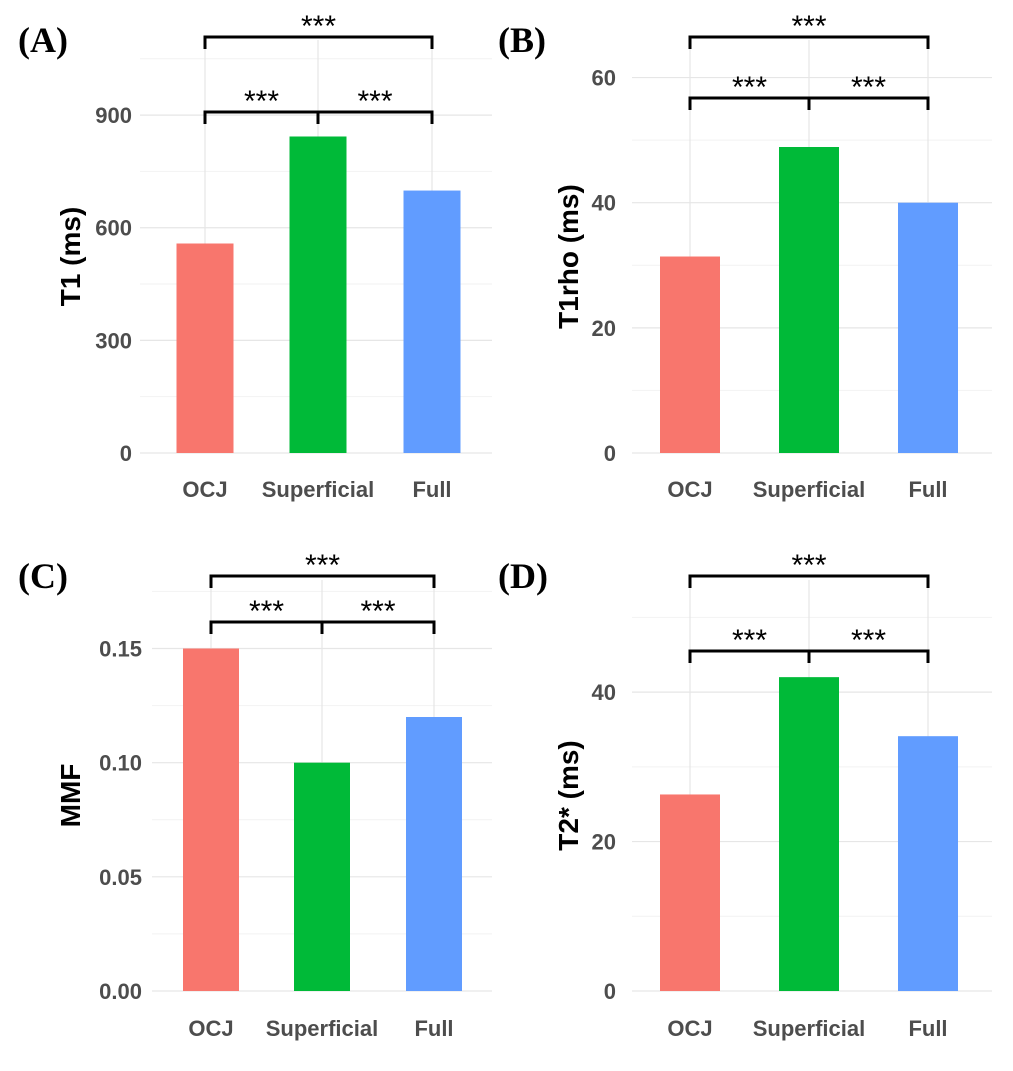 The width and height of the screenshot is (1013, 1071). What do you see at coordinates (113, 340) in the screenshot?
I see `y-tick-label: 300` at bounding box center [113, 340].